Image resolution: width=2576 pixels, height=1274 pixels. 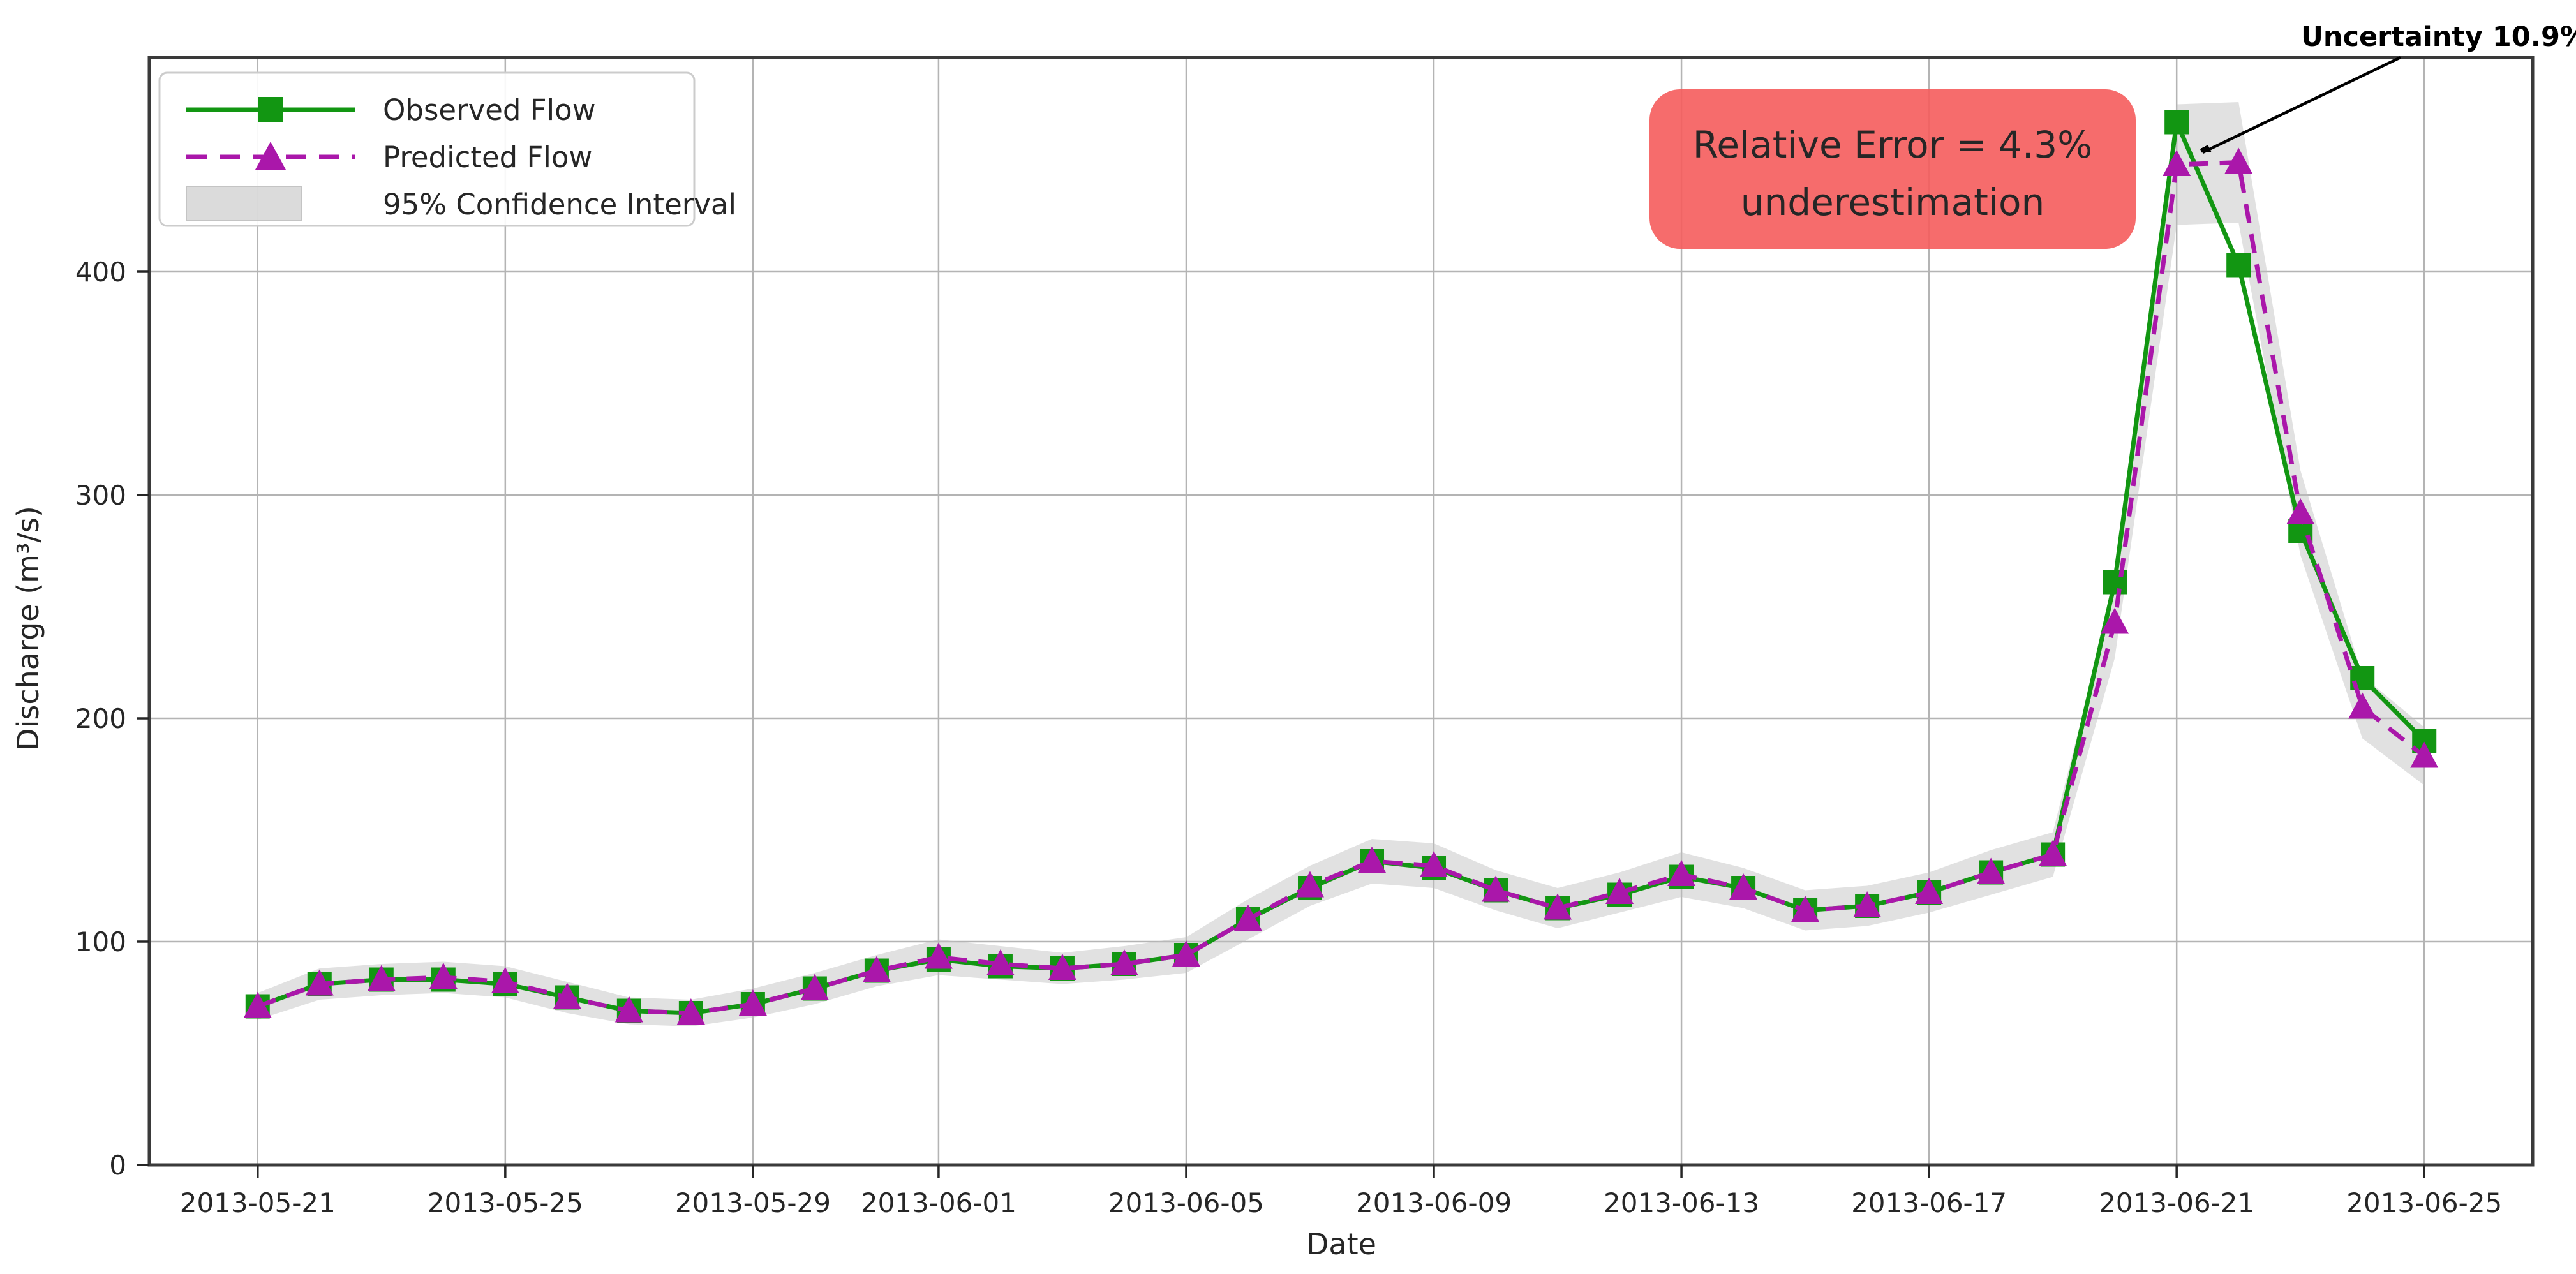 I want to click on x-tick-label: 2013-05-29, so click(x=753, y=1202).